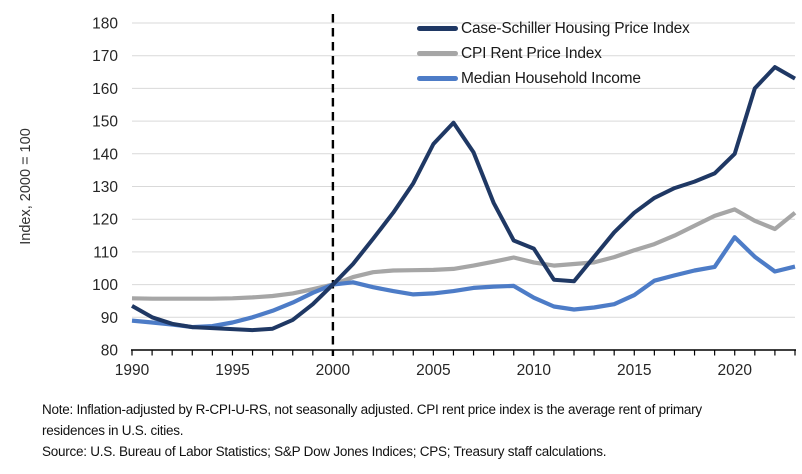  Describe the element at coordinates (26, 186) in the screenshot. I see `y-axis-title: Index, 2000 = 100` at that location.